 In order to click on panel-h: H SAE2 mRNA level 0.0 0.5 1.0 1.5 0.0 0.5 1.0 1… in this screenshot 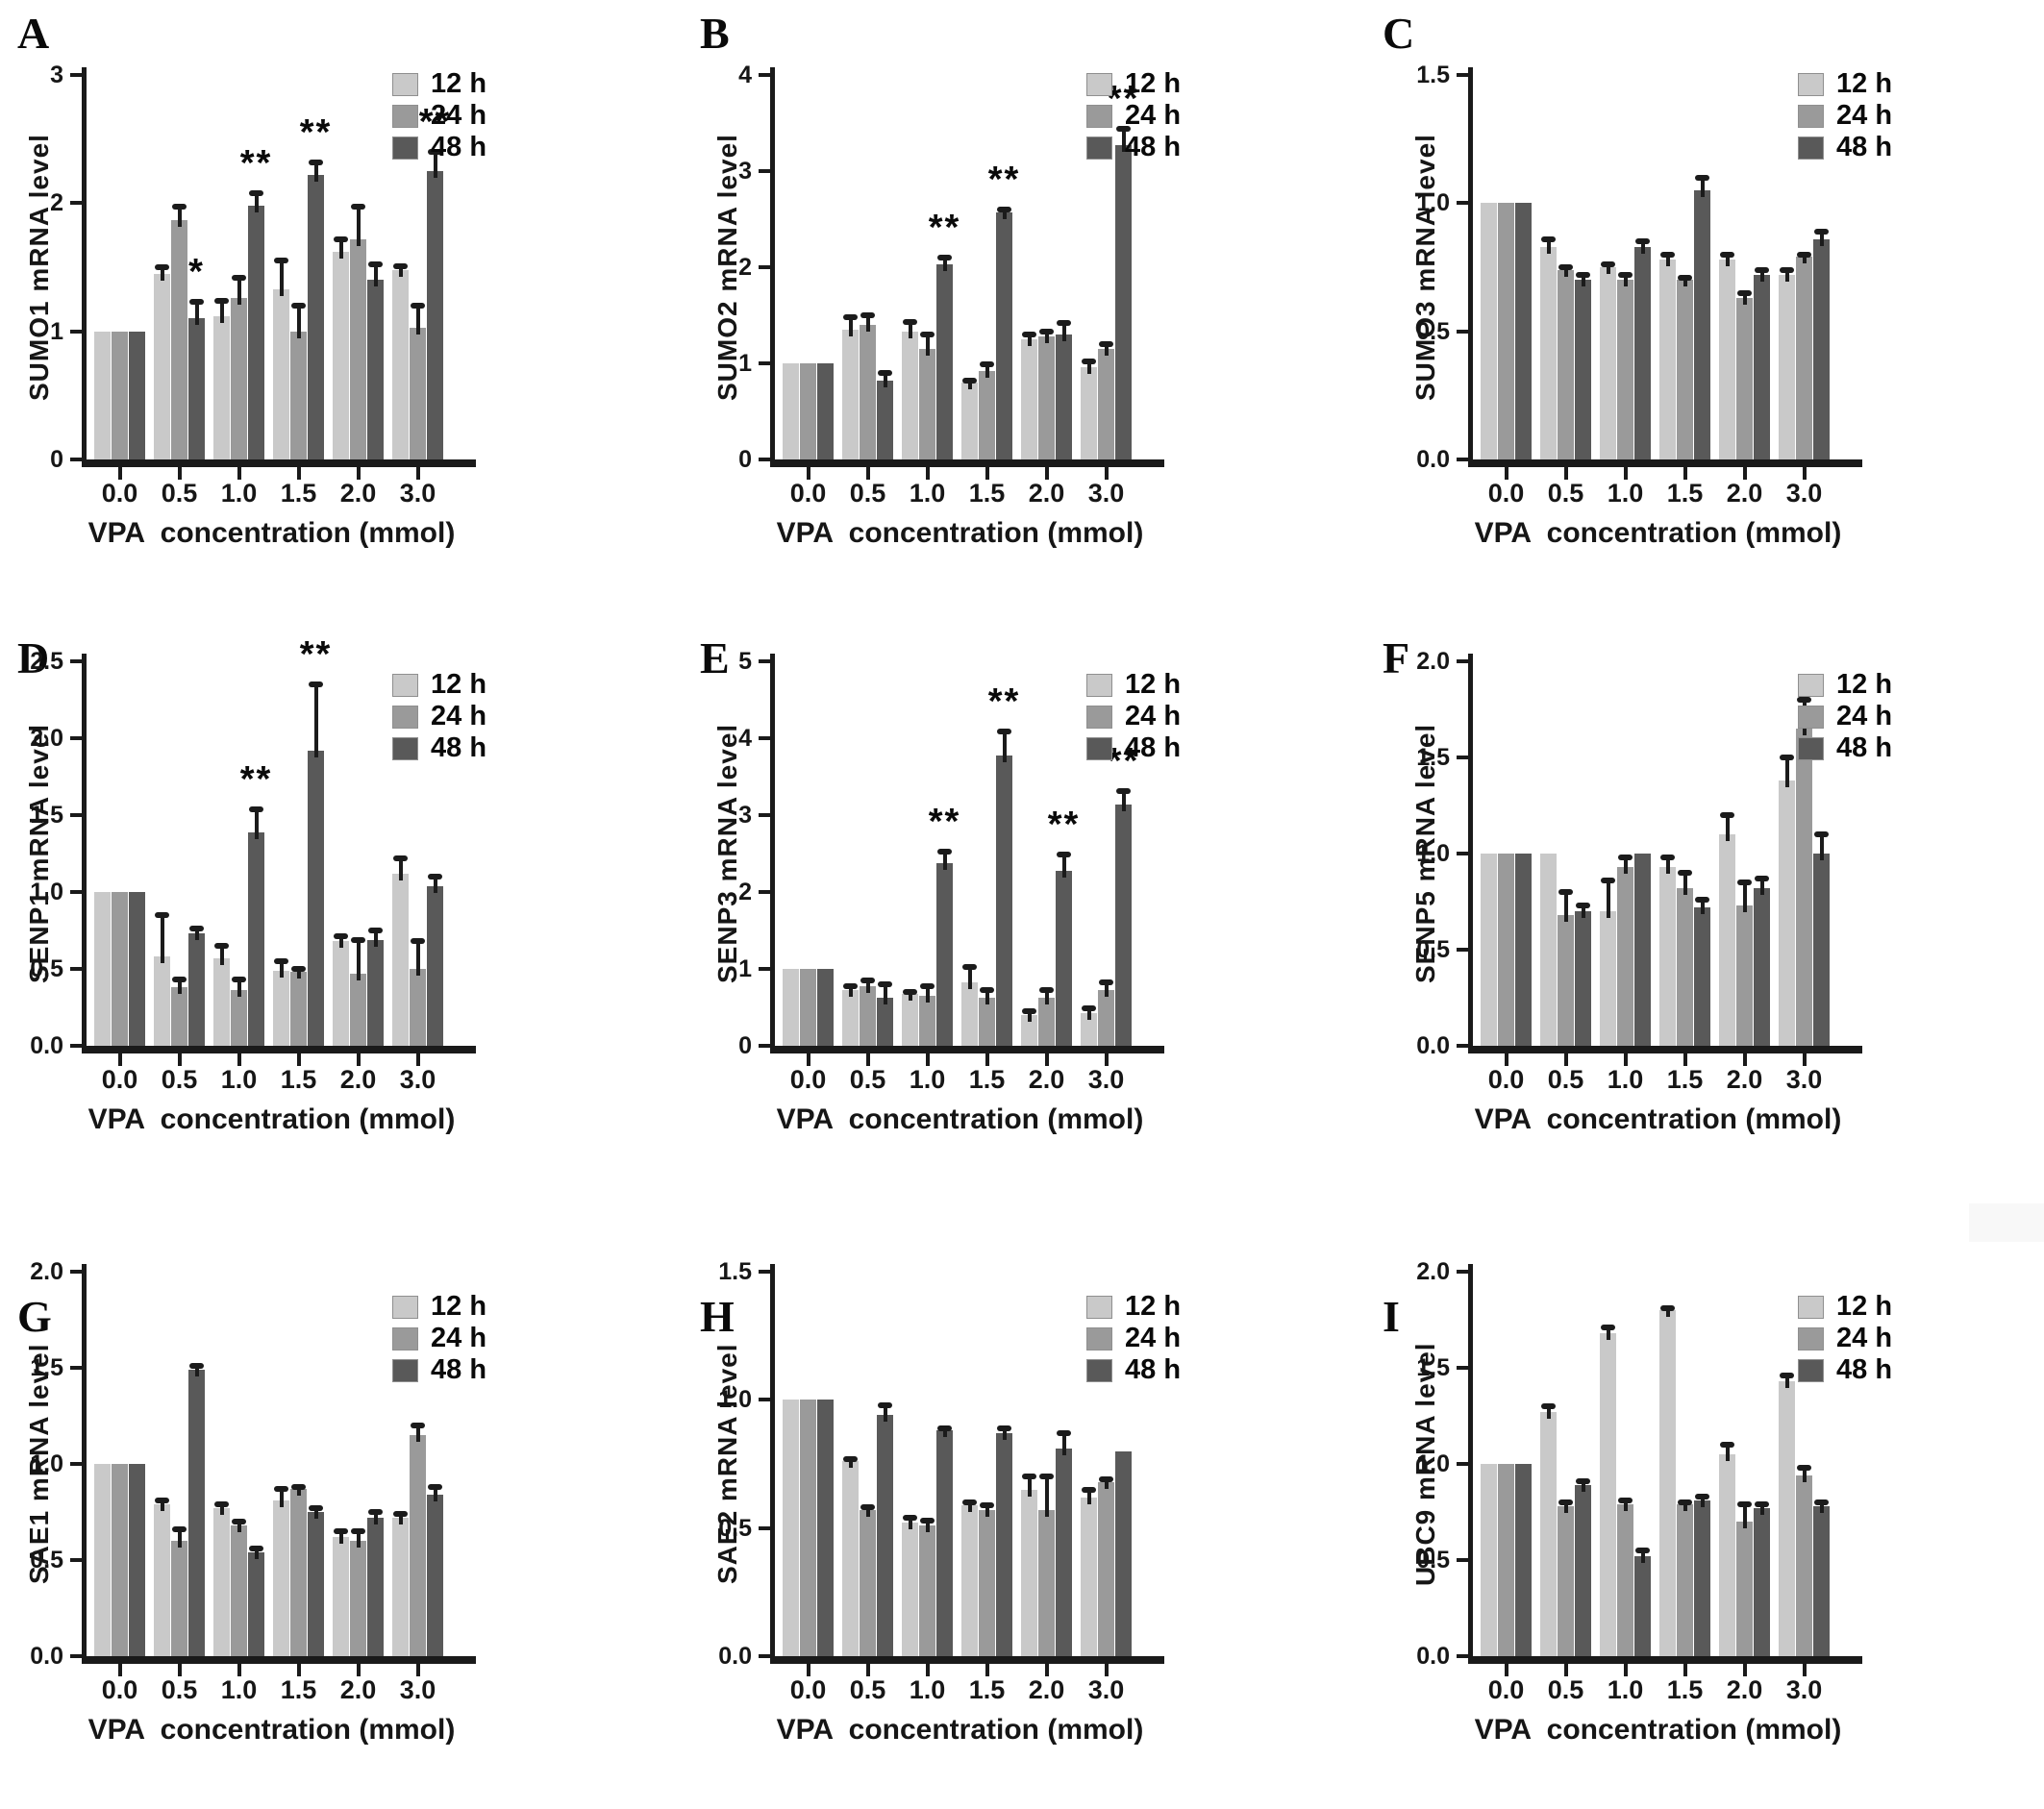, I will do `click(1024, 1503)`.